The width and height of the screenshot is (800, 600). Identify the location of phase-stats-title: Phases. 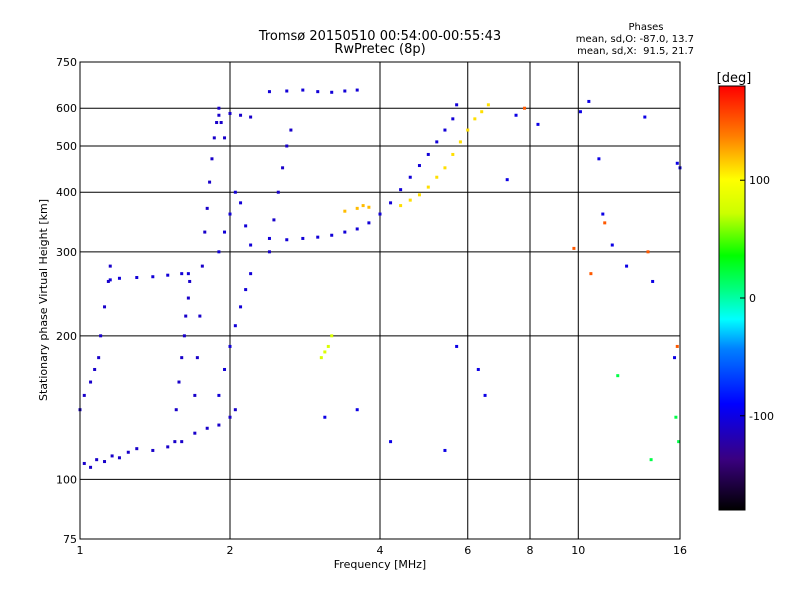
(645, 27).